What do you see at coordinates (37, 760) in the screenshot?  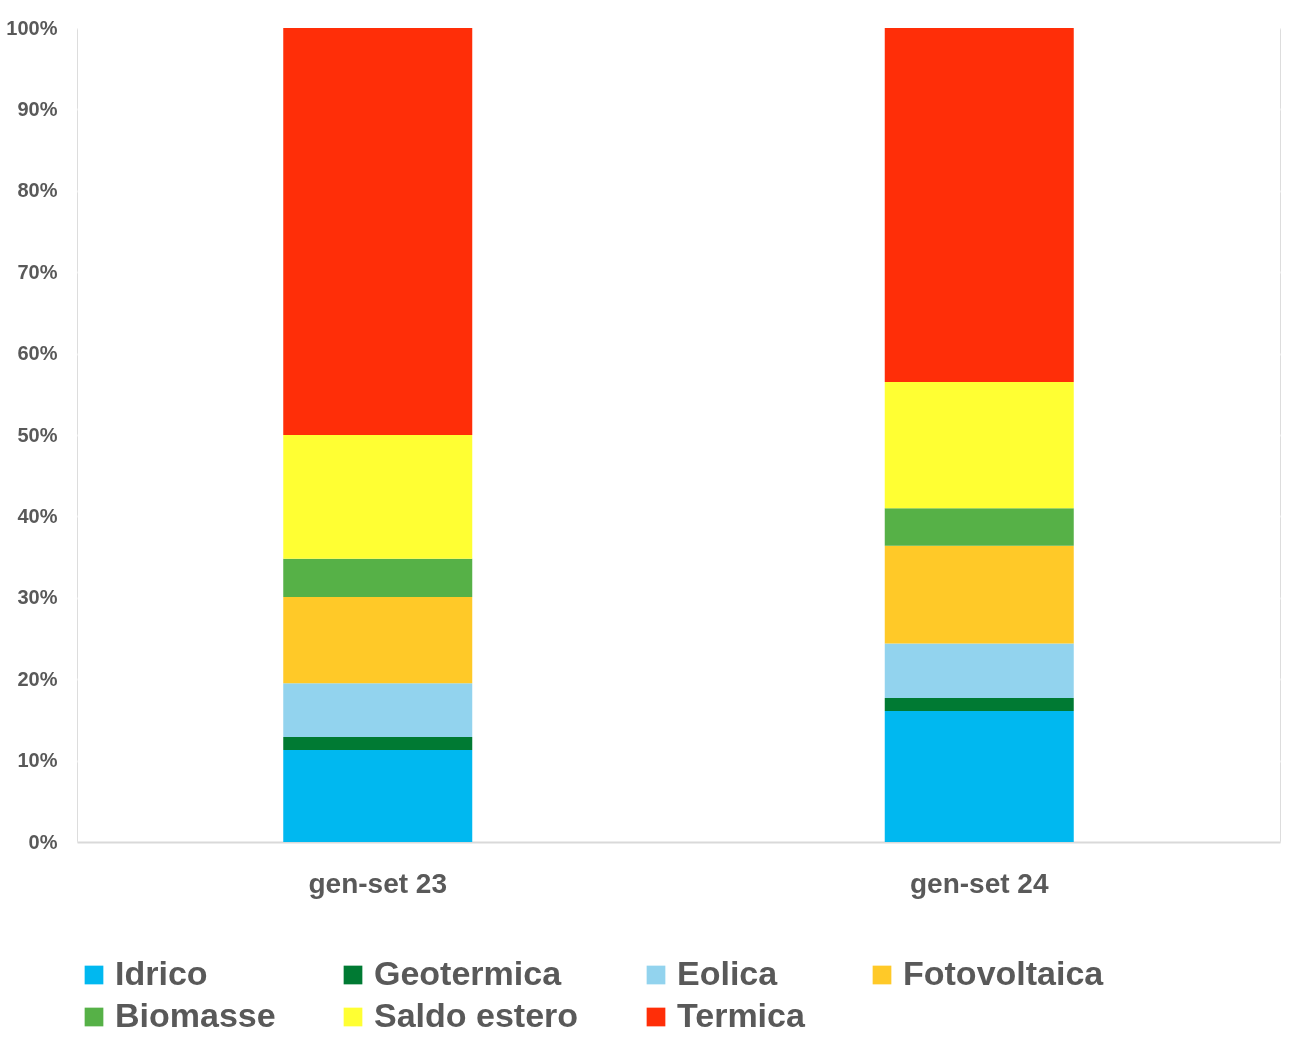 I see `y-tick-label: 10%` at bounding box center [37, 760].